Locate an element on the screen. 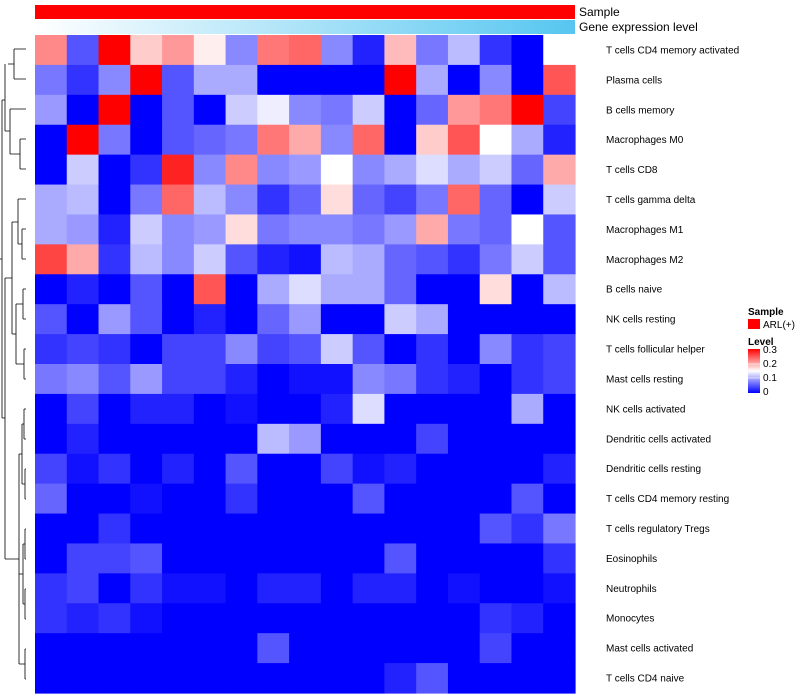  legend-level-title: Level is located at coordinates (761, 342).